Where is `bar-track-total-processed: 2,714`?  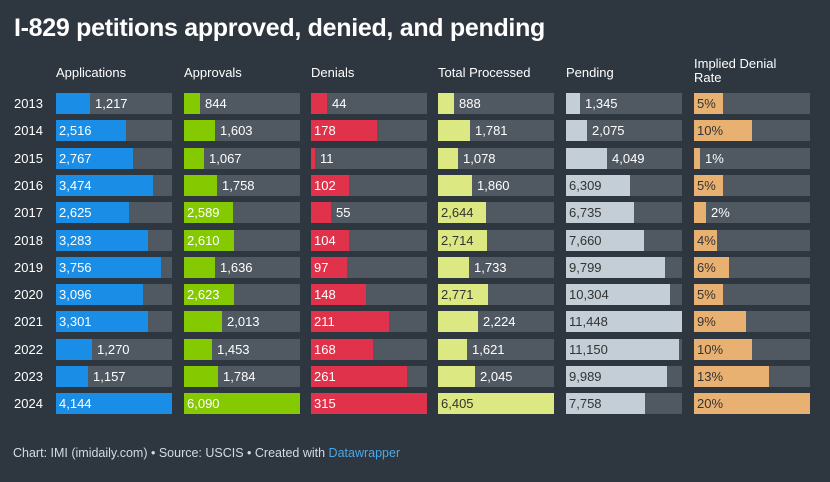 bar-track-total-processed: 2,714 is located at coordinates (496, 240).